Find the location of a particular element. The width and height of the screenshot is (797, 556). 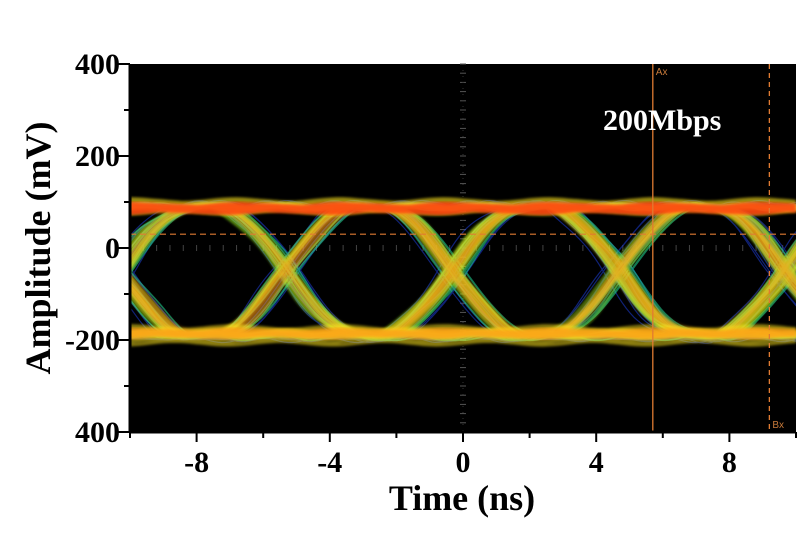

low-rail-core is located at coordinates (463, 333).